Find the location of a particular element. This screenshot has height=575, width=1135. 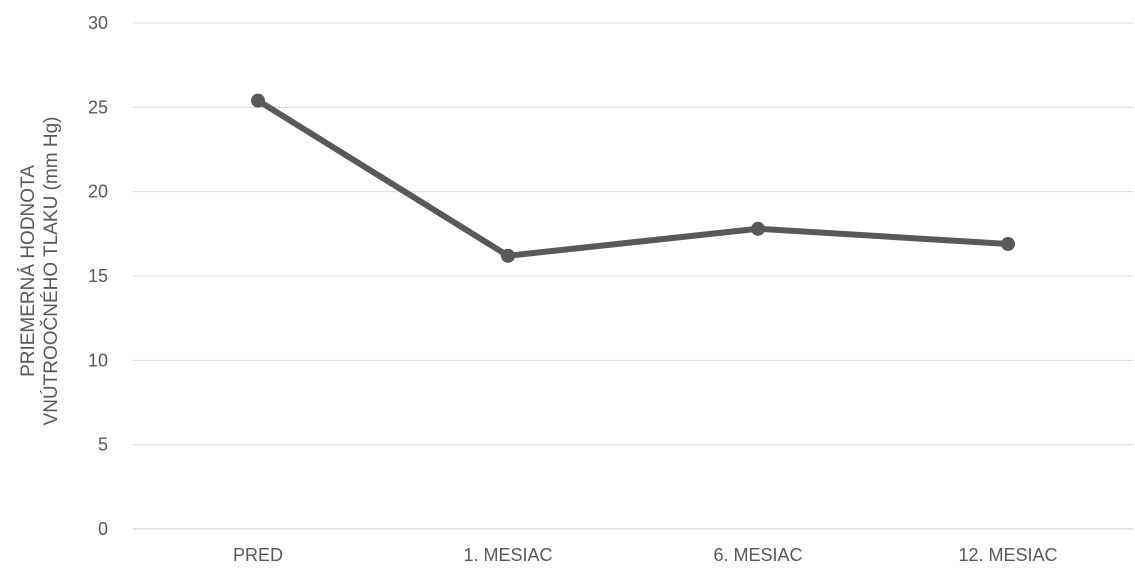

y-tick-label: 25 is located at coordinates (98, 107).